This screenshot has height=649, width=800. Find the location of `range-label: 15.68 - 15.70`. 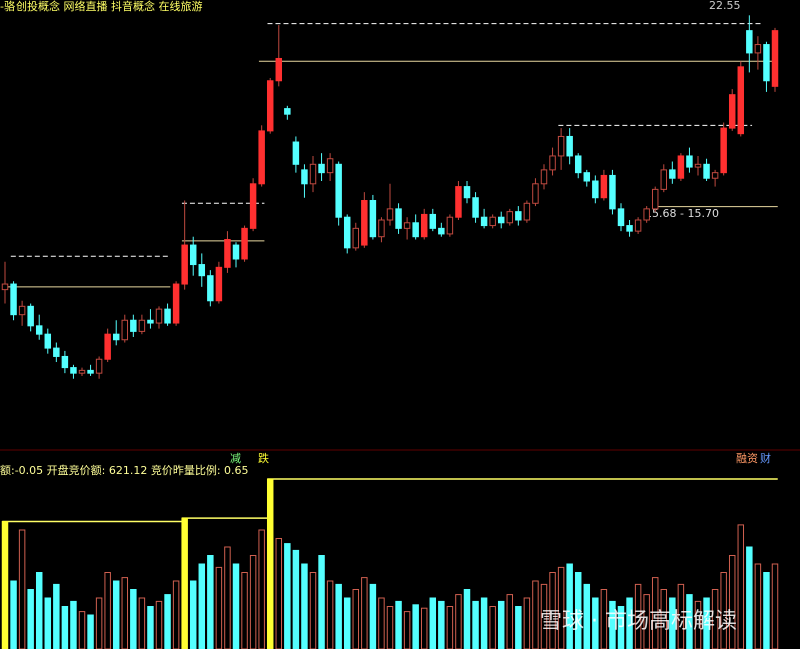

range-label: 15.68 - 15.70 is located at coordinates (682, 213).